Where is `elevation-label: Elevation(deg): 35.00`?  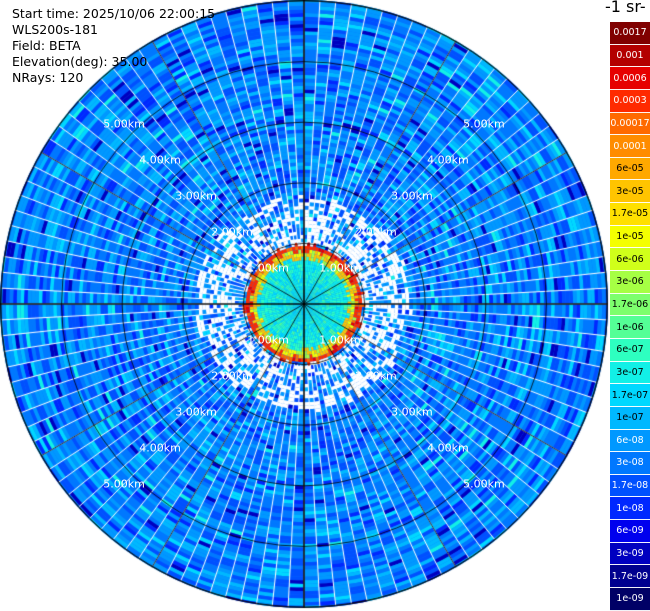
elevation-label: Elevation(deg): 35.00 is located at coordinates (80, 61).